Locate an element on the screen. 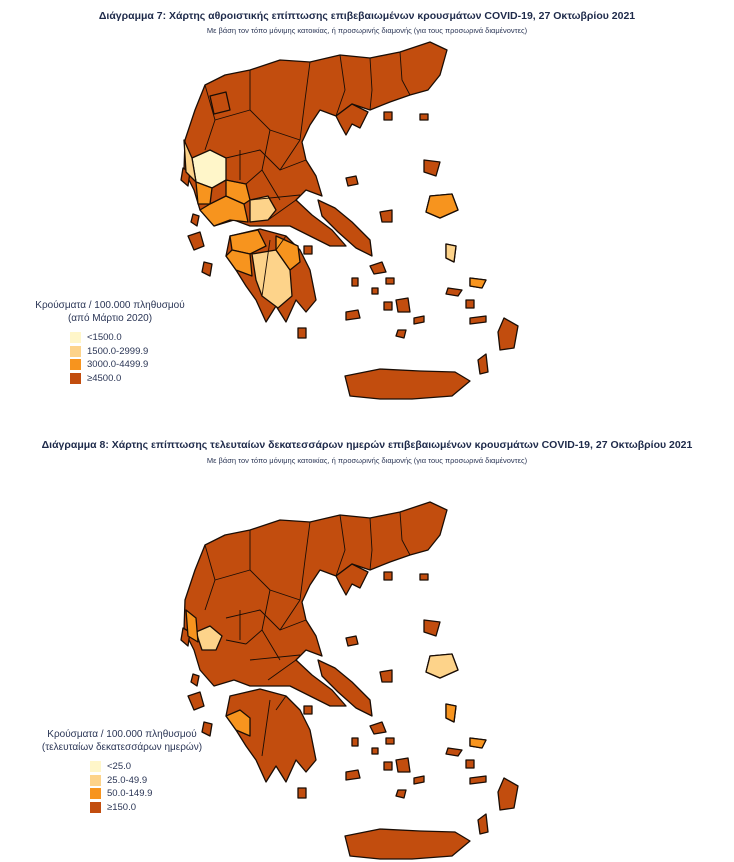 This screenshot has height=862, width=734. region-lesvos8 is located at coordinates (442, 666).